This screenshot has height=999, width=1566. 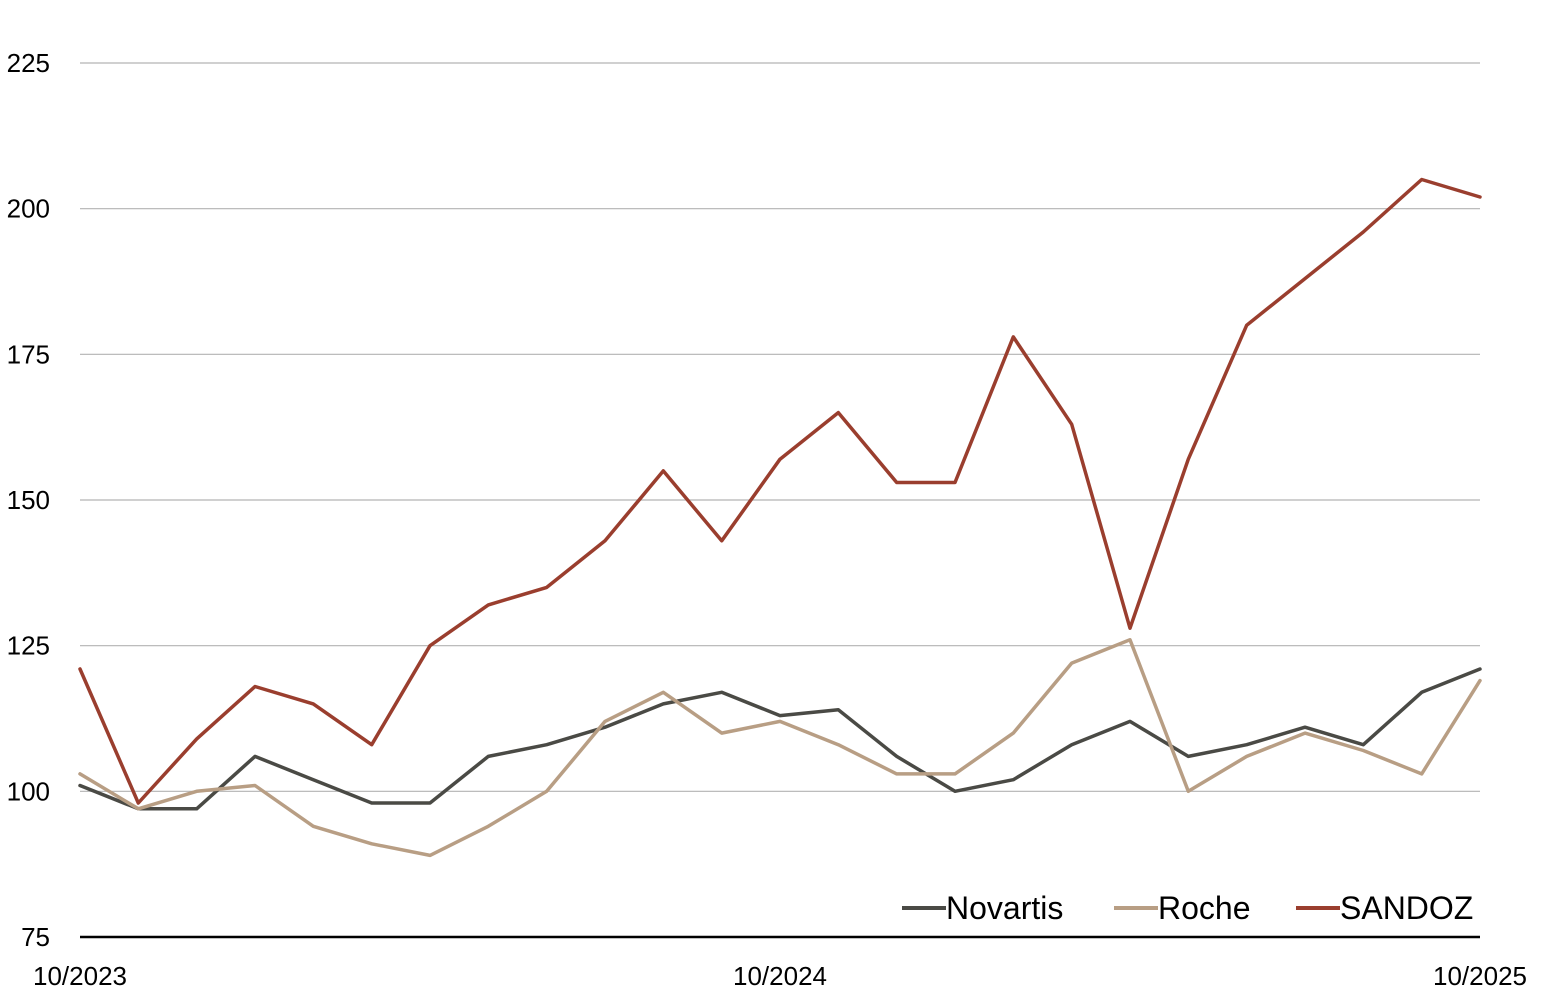 I want to click on y-axis-ticks: 75 100 125 150 175 200 225, so click(x=28, y=500).